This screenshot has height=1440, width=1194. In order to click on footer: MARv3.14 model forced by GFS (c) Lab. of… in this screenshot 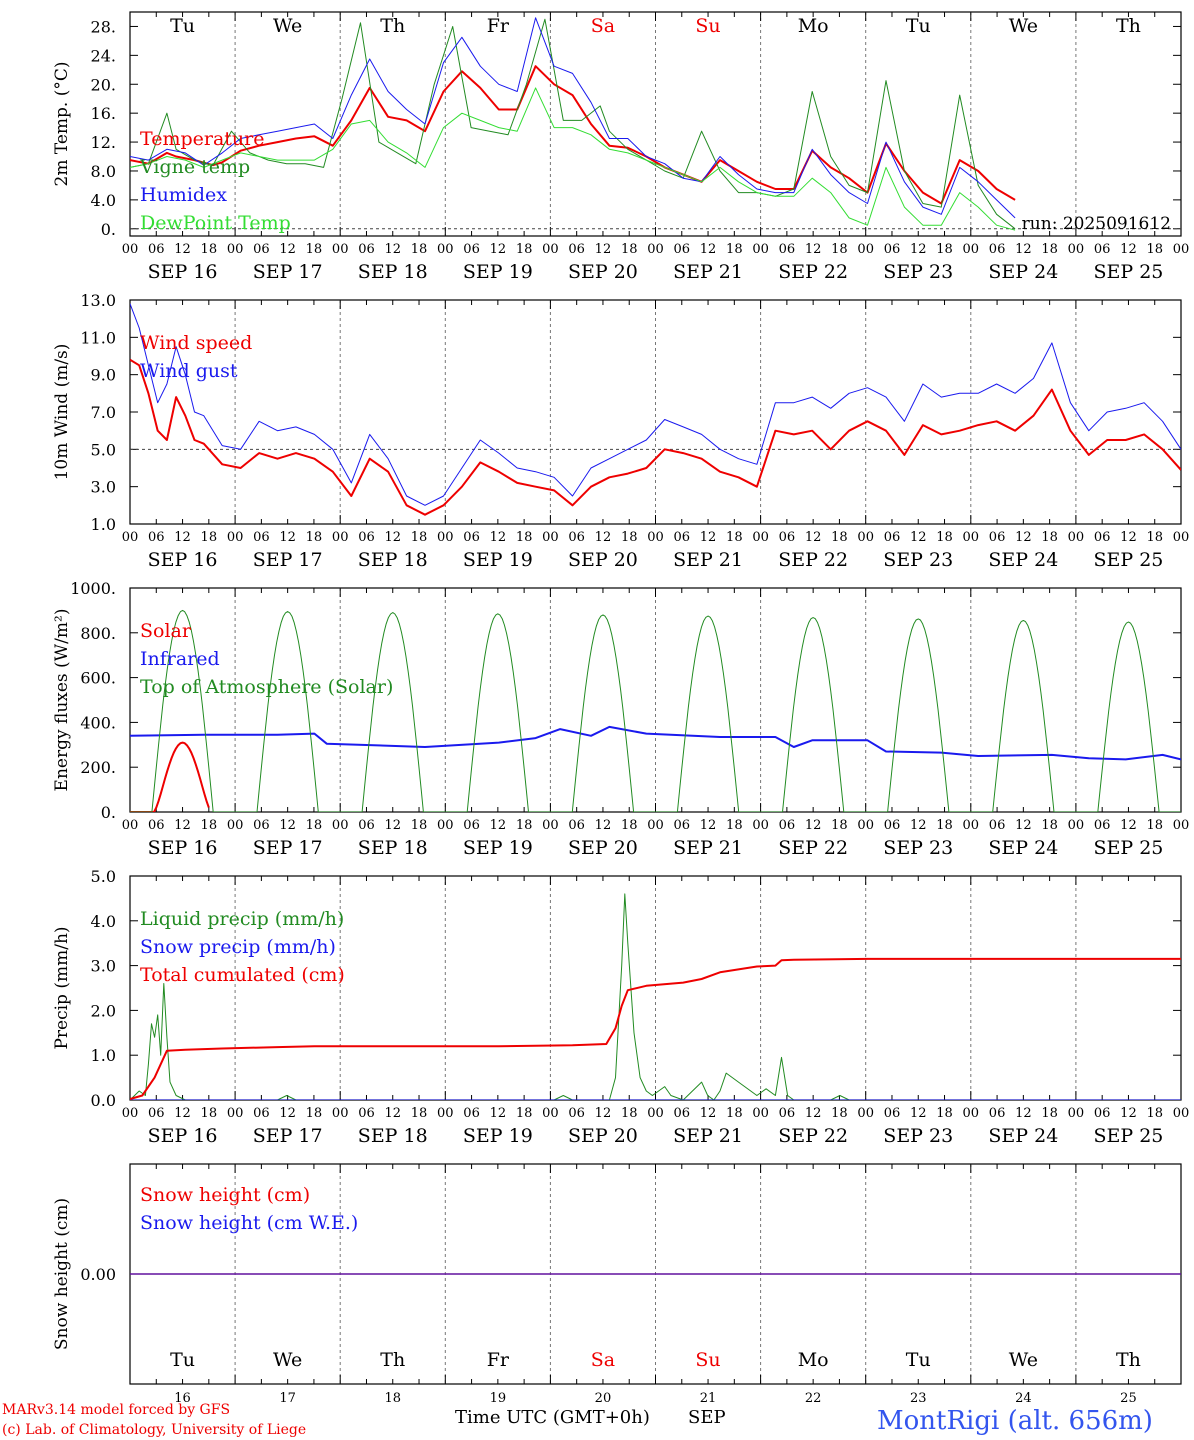, I will do `click(577, 1420)`.